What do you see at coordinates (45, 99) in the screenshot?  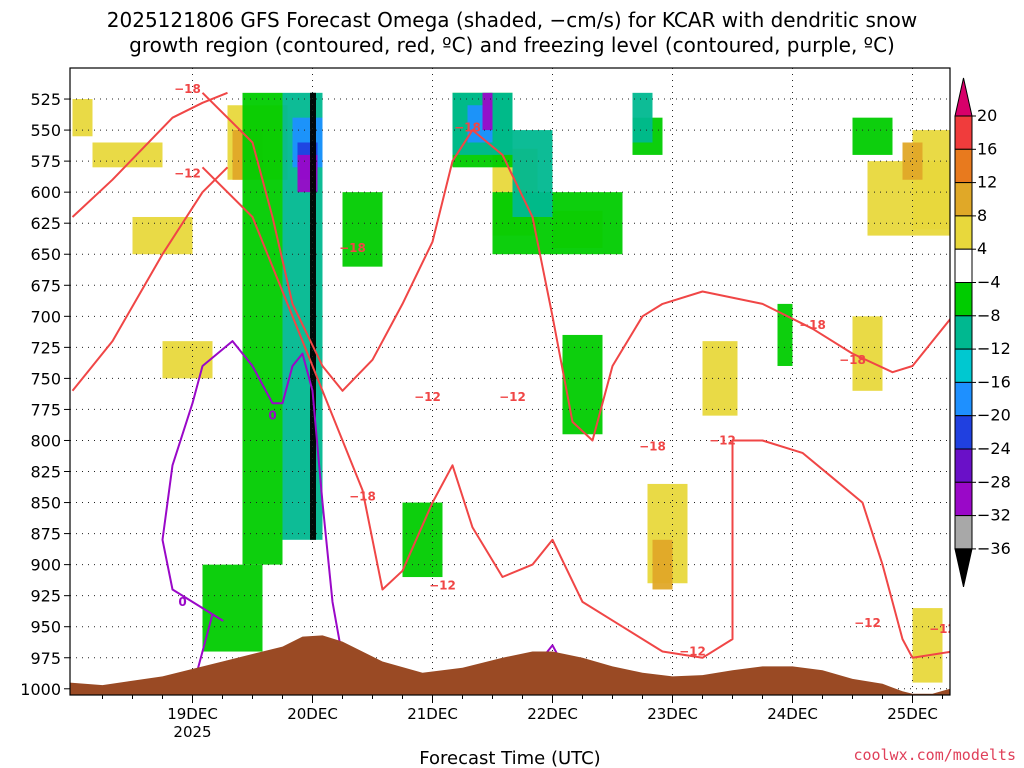 I see `y-tick-label: 525` at bounding box center [45, 99].